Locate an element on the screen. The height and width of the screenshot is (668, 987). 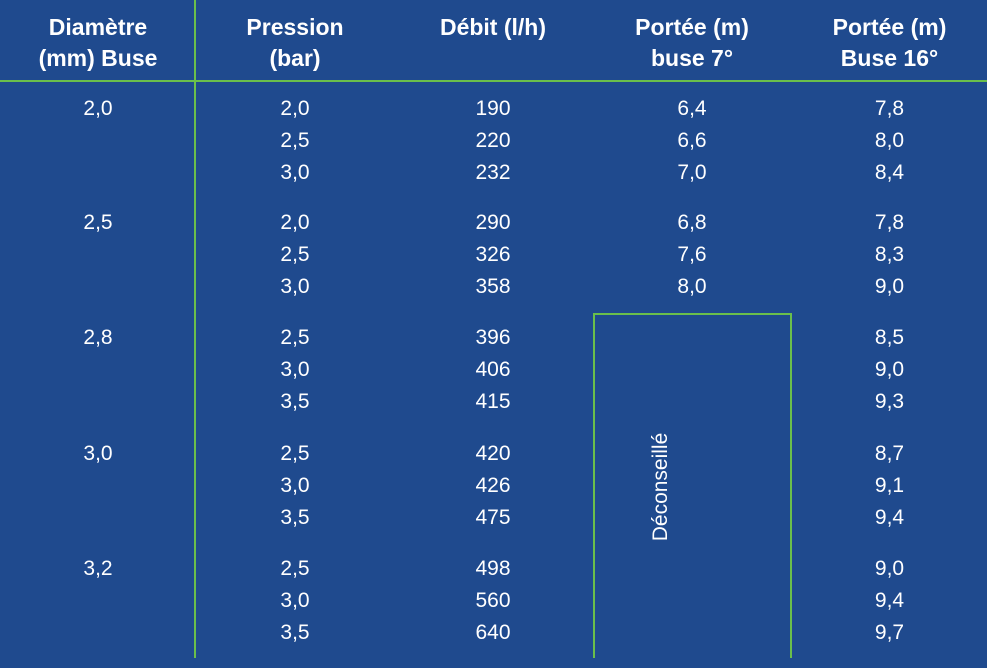
cell-diameter: 3,0 is located at coordinates (98, 453).